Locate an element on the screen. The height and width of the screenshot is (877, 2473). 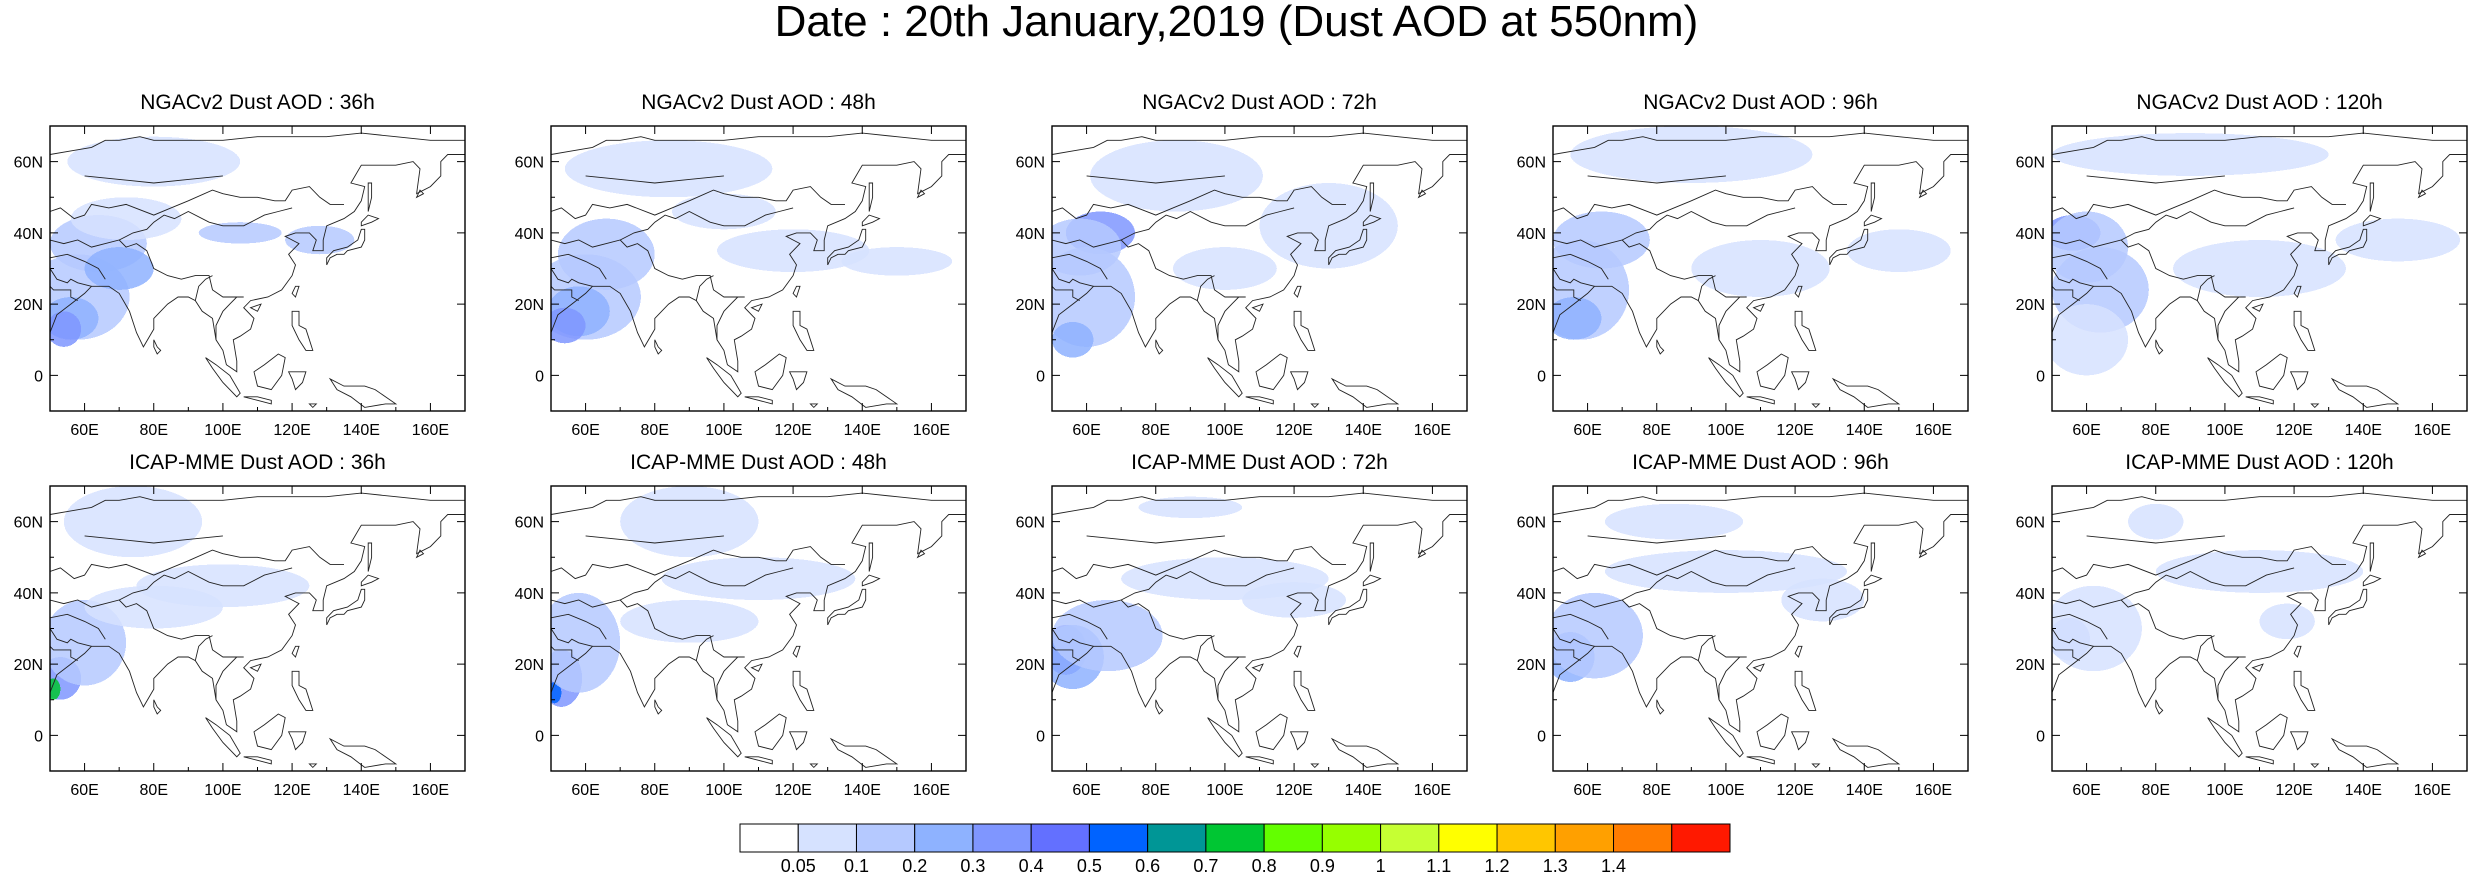
lon-tick-label: 100E is located at coordinates (1725, 790).